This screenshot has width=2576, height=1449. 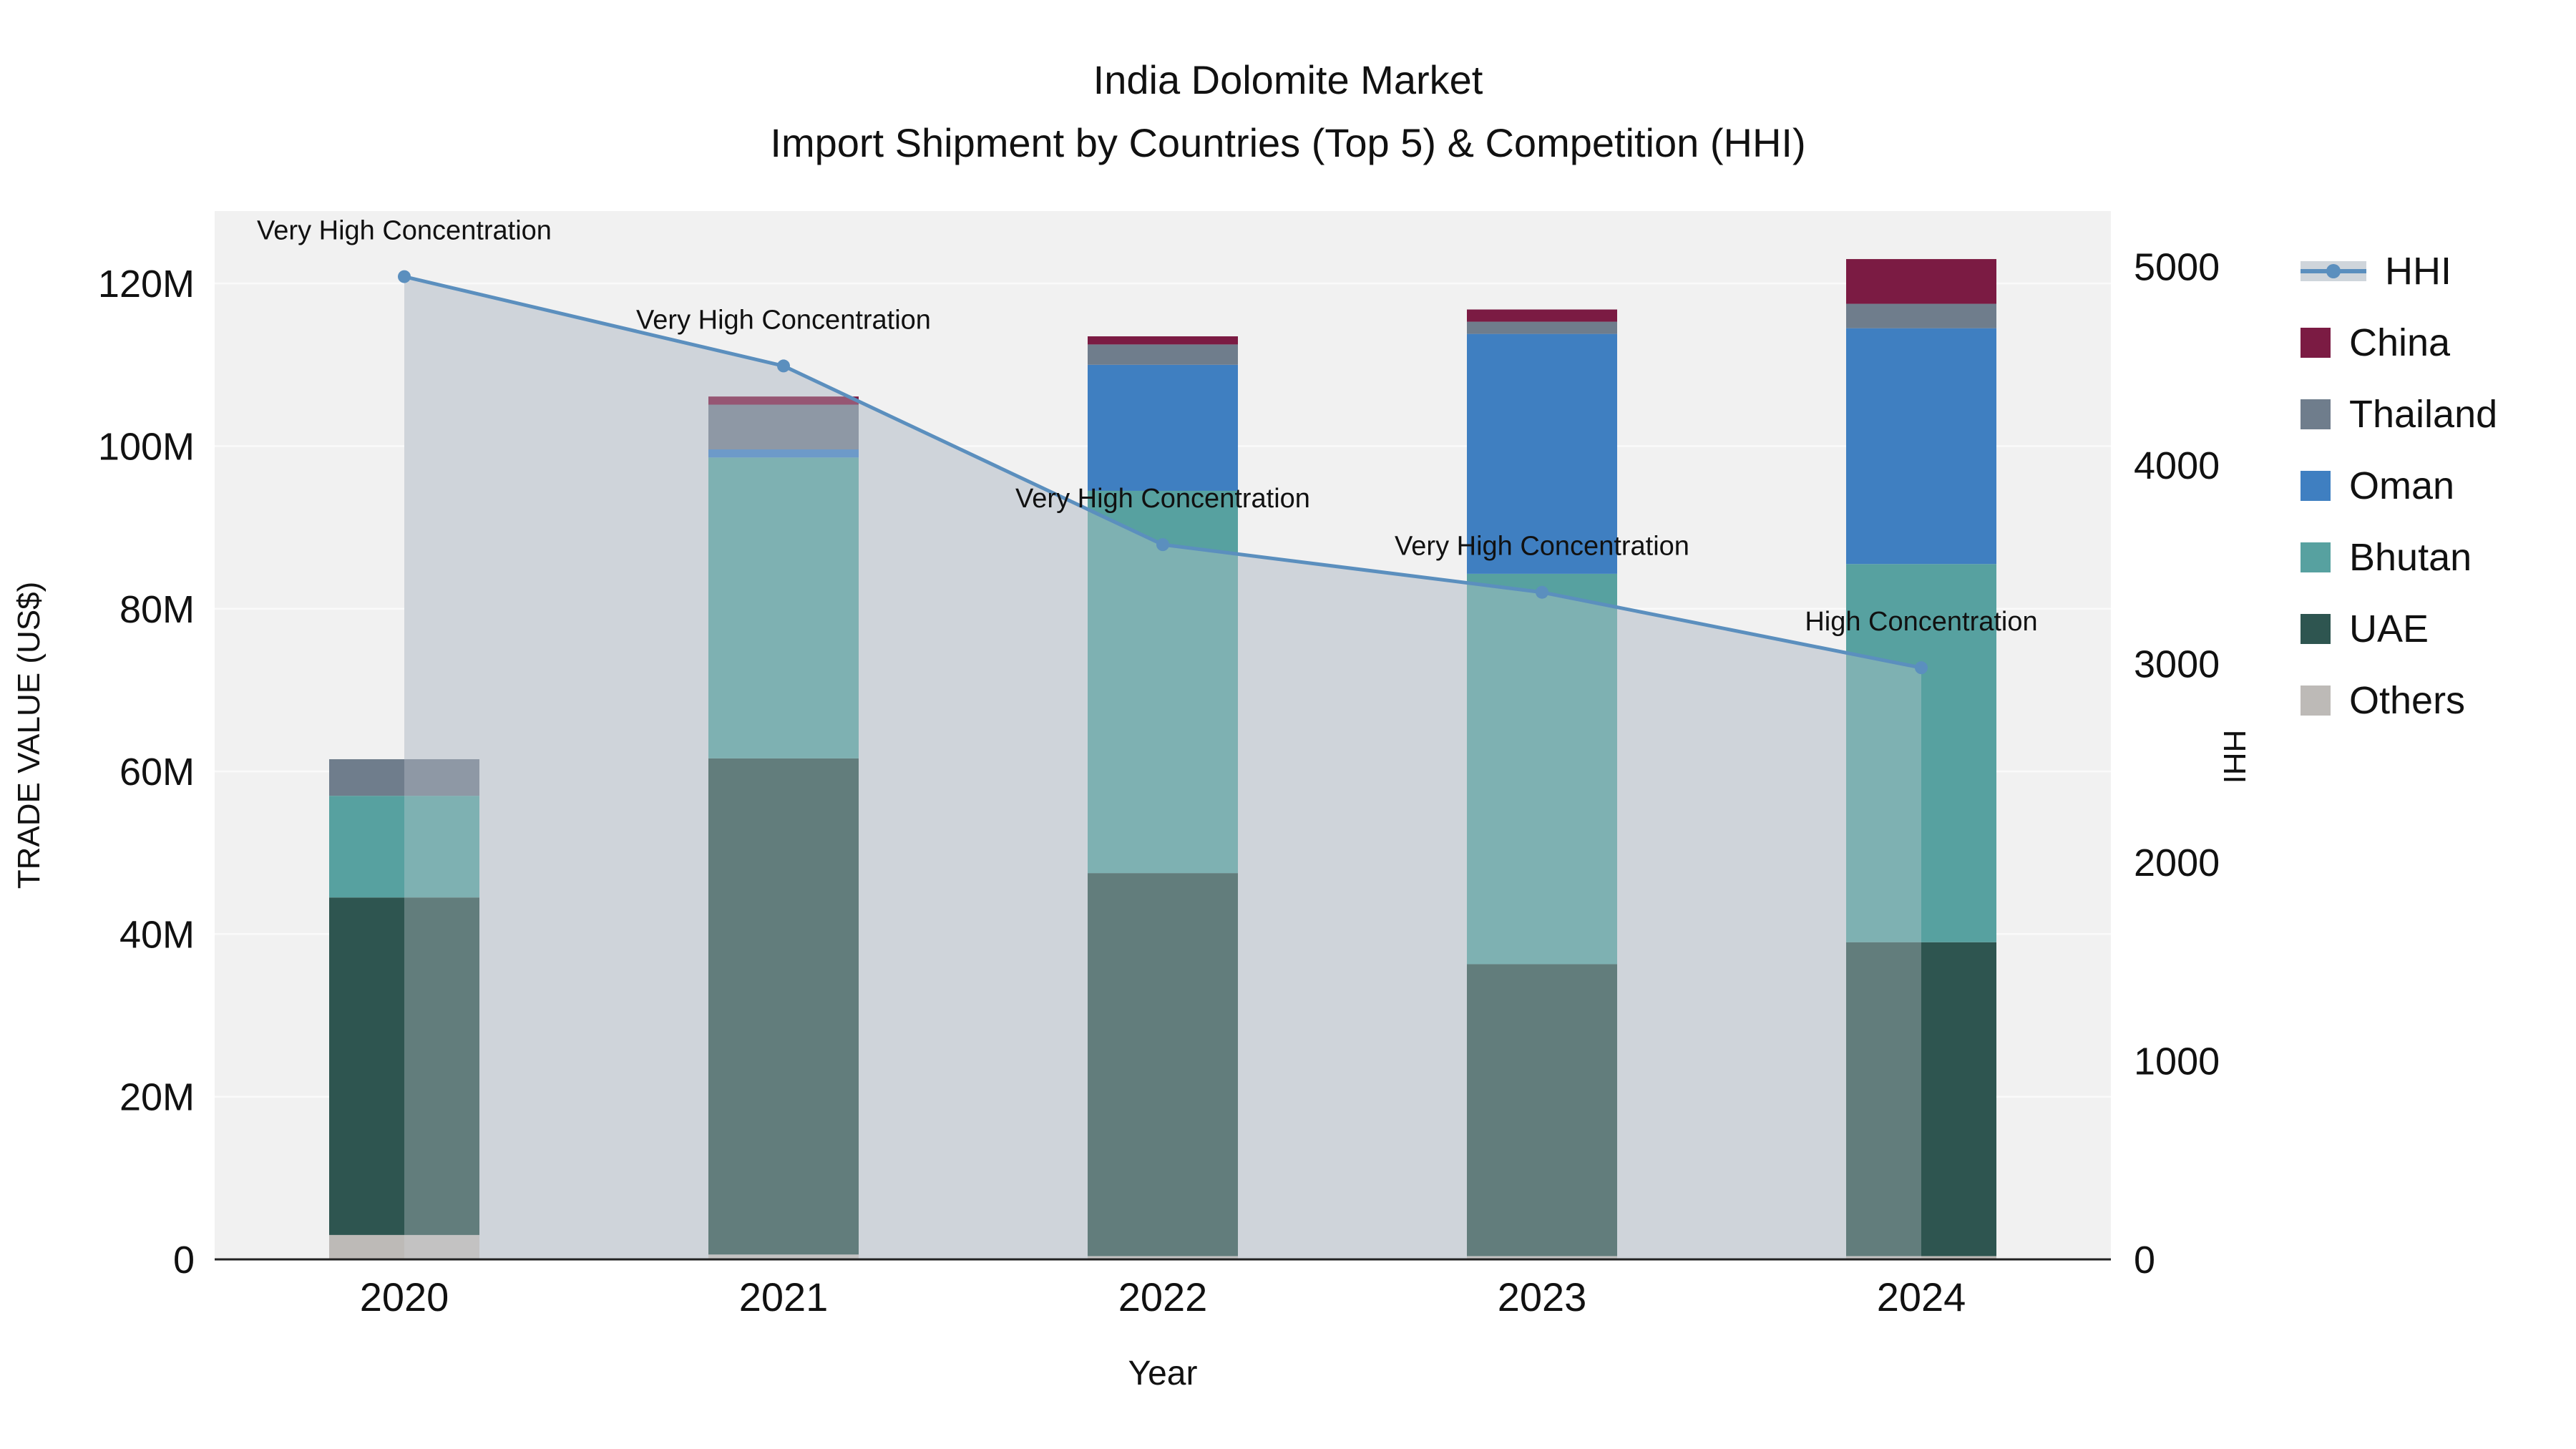 I want to click on y-tick-label-left: 40M, so click(x=157, y=934).